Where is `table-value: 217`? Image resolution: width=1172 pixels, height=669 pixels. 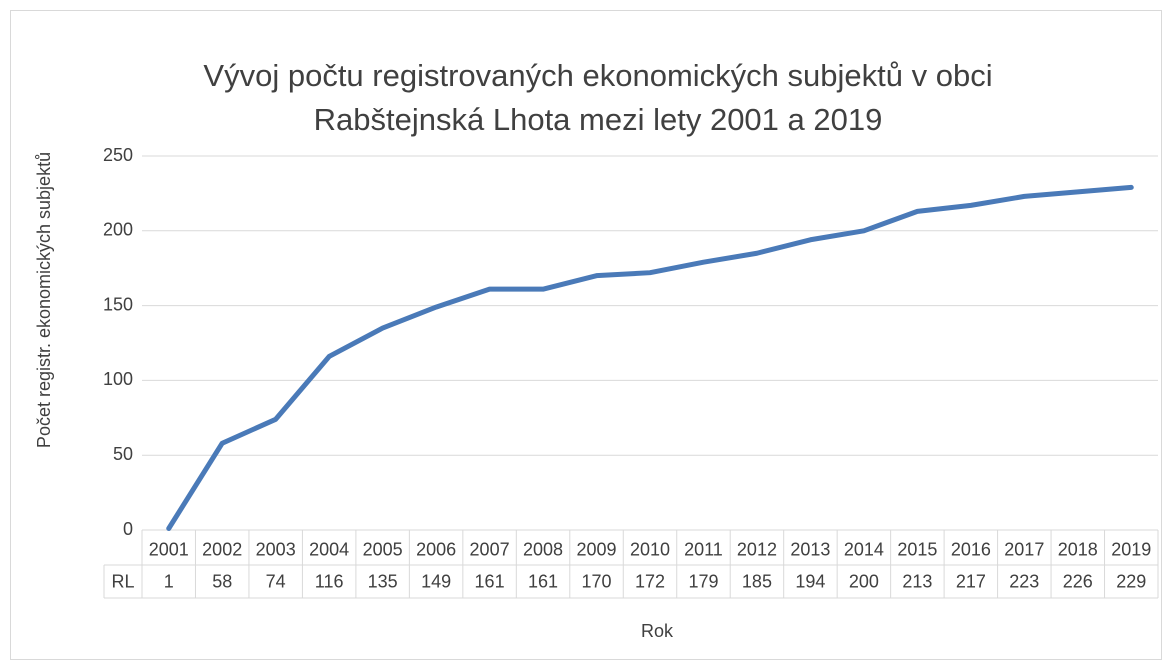 table-value: 217 is located at coordinates (971, 581).